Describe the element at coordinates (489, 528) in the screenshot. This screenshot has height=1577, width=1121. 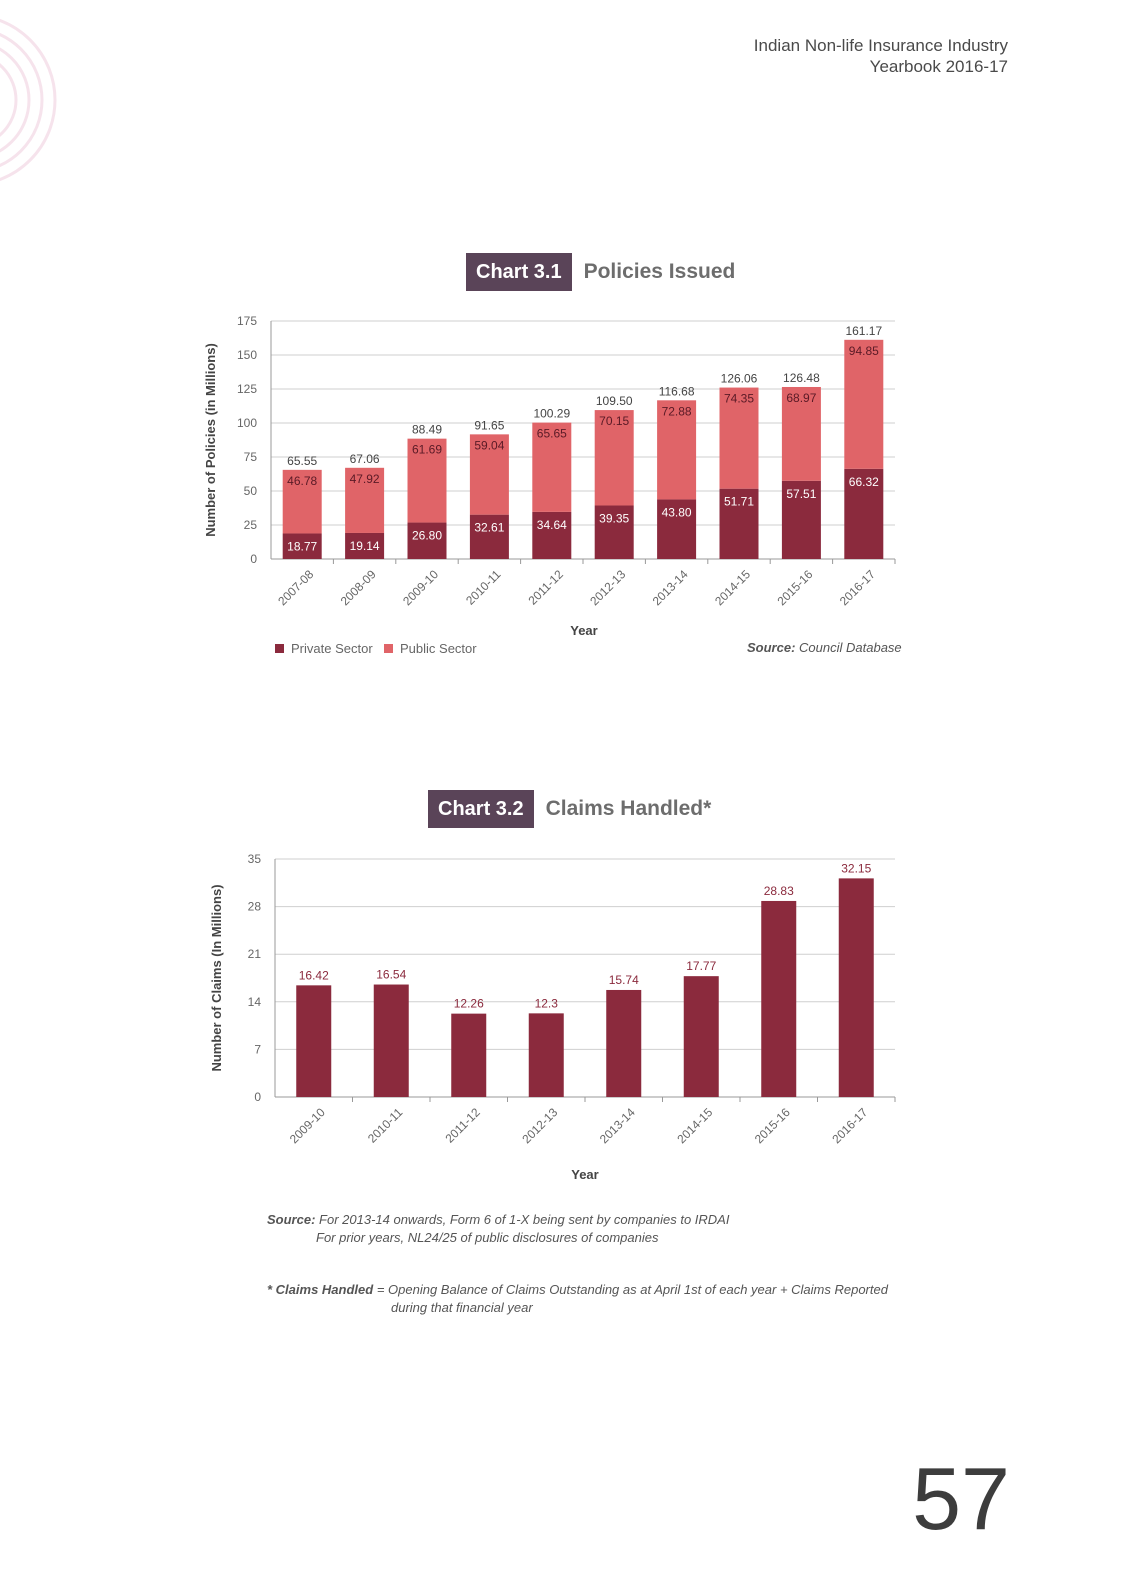
I see `private-value-label: 32.61` at that location.